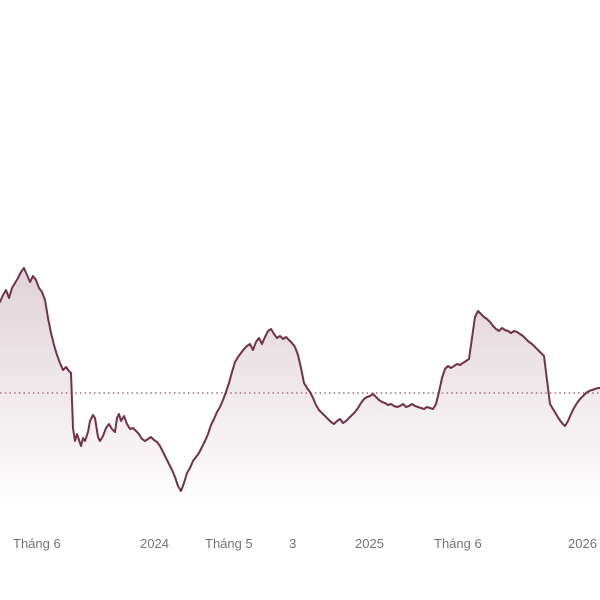  I want to click on x-axis-label: 2024, so click(154, 543).